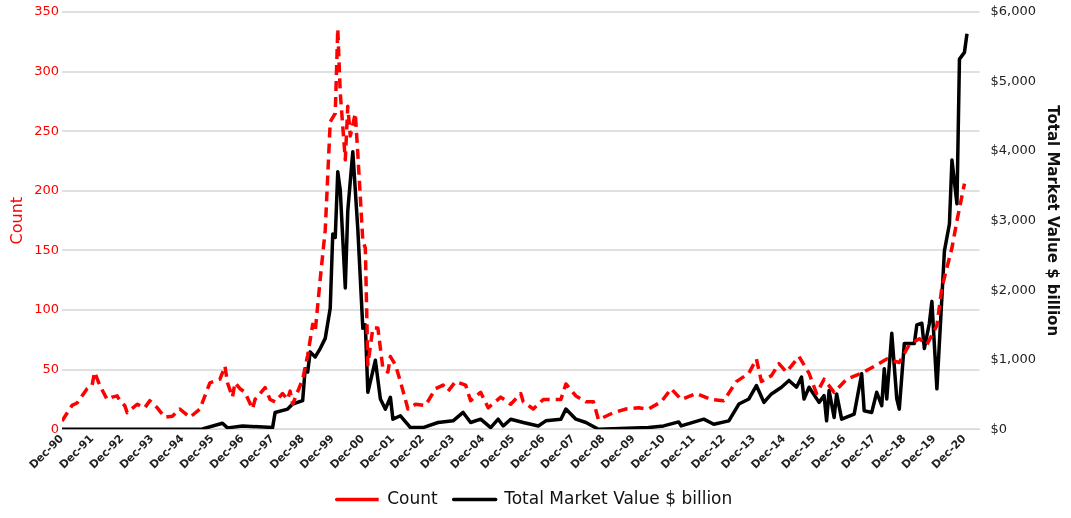 The width and height of the screenshot is (1071, 518). I want to click on y2-tick-label: $6,000, so click(1013, 11).